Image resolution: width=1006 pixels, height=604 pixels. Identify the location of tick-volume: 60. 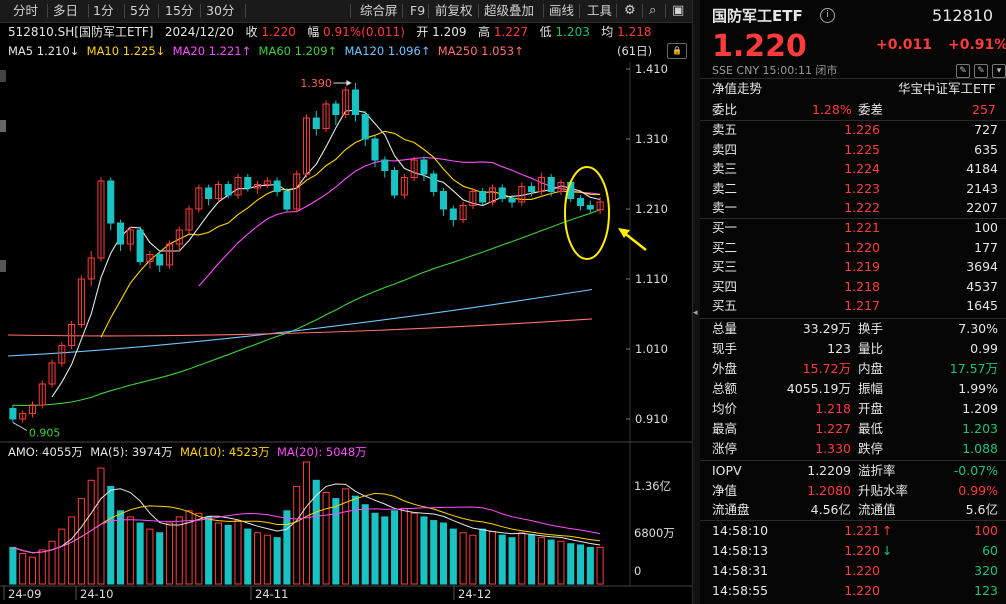
(990, 550).